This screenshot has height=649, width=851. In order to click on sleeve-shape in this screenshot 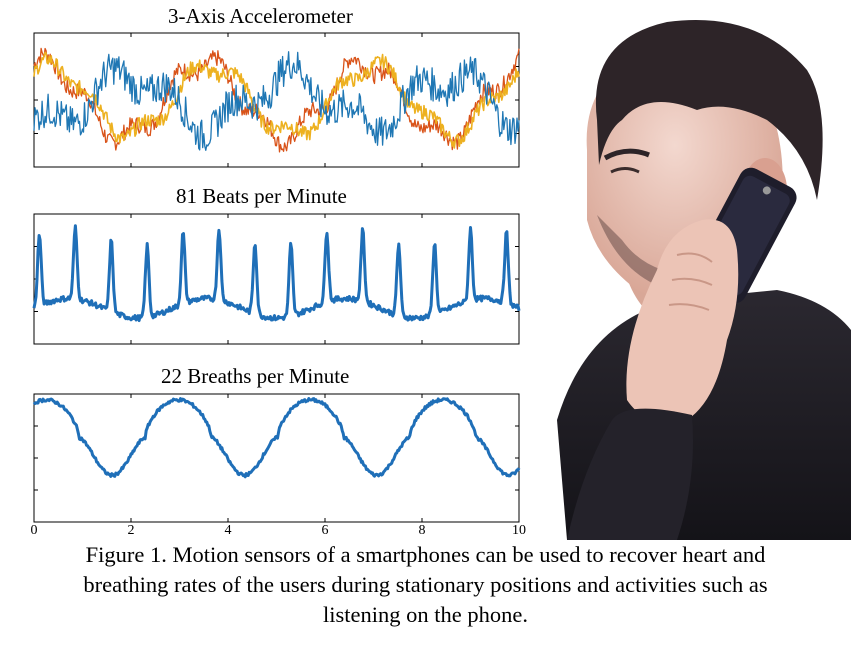, I will do `click(630, 474)`.